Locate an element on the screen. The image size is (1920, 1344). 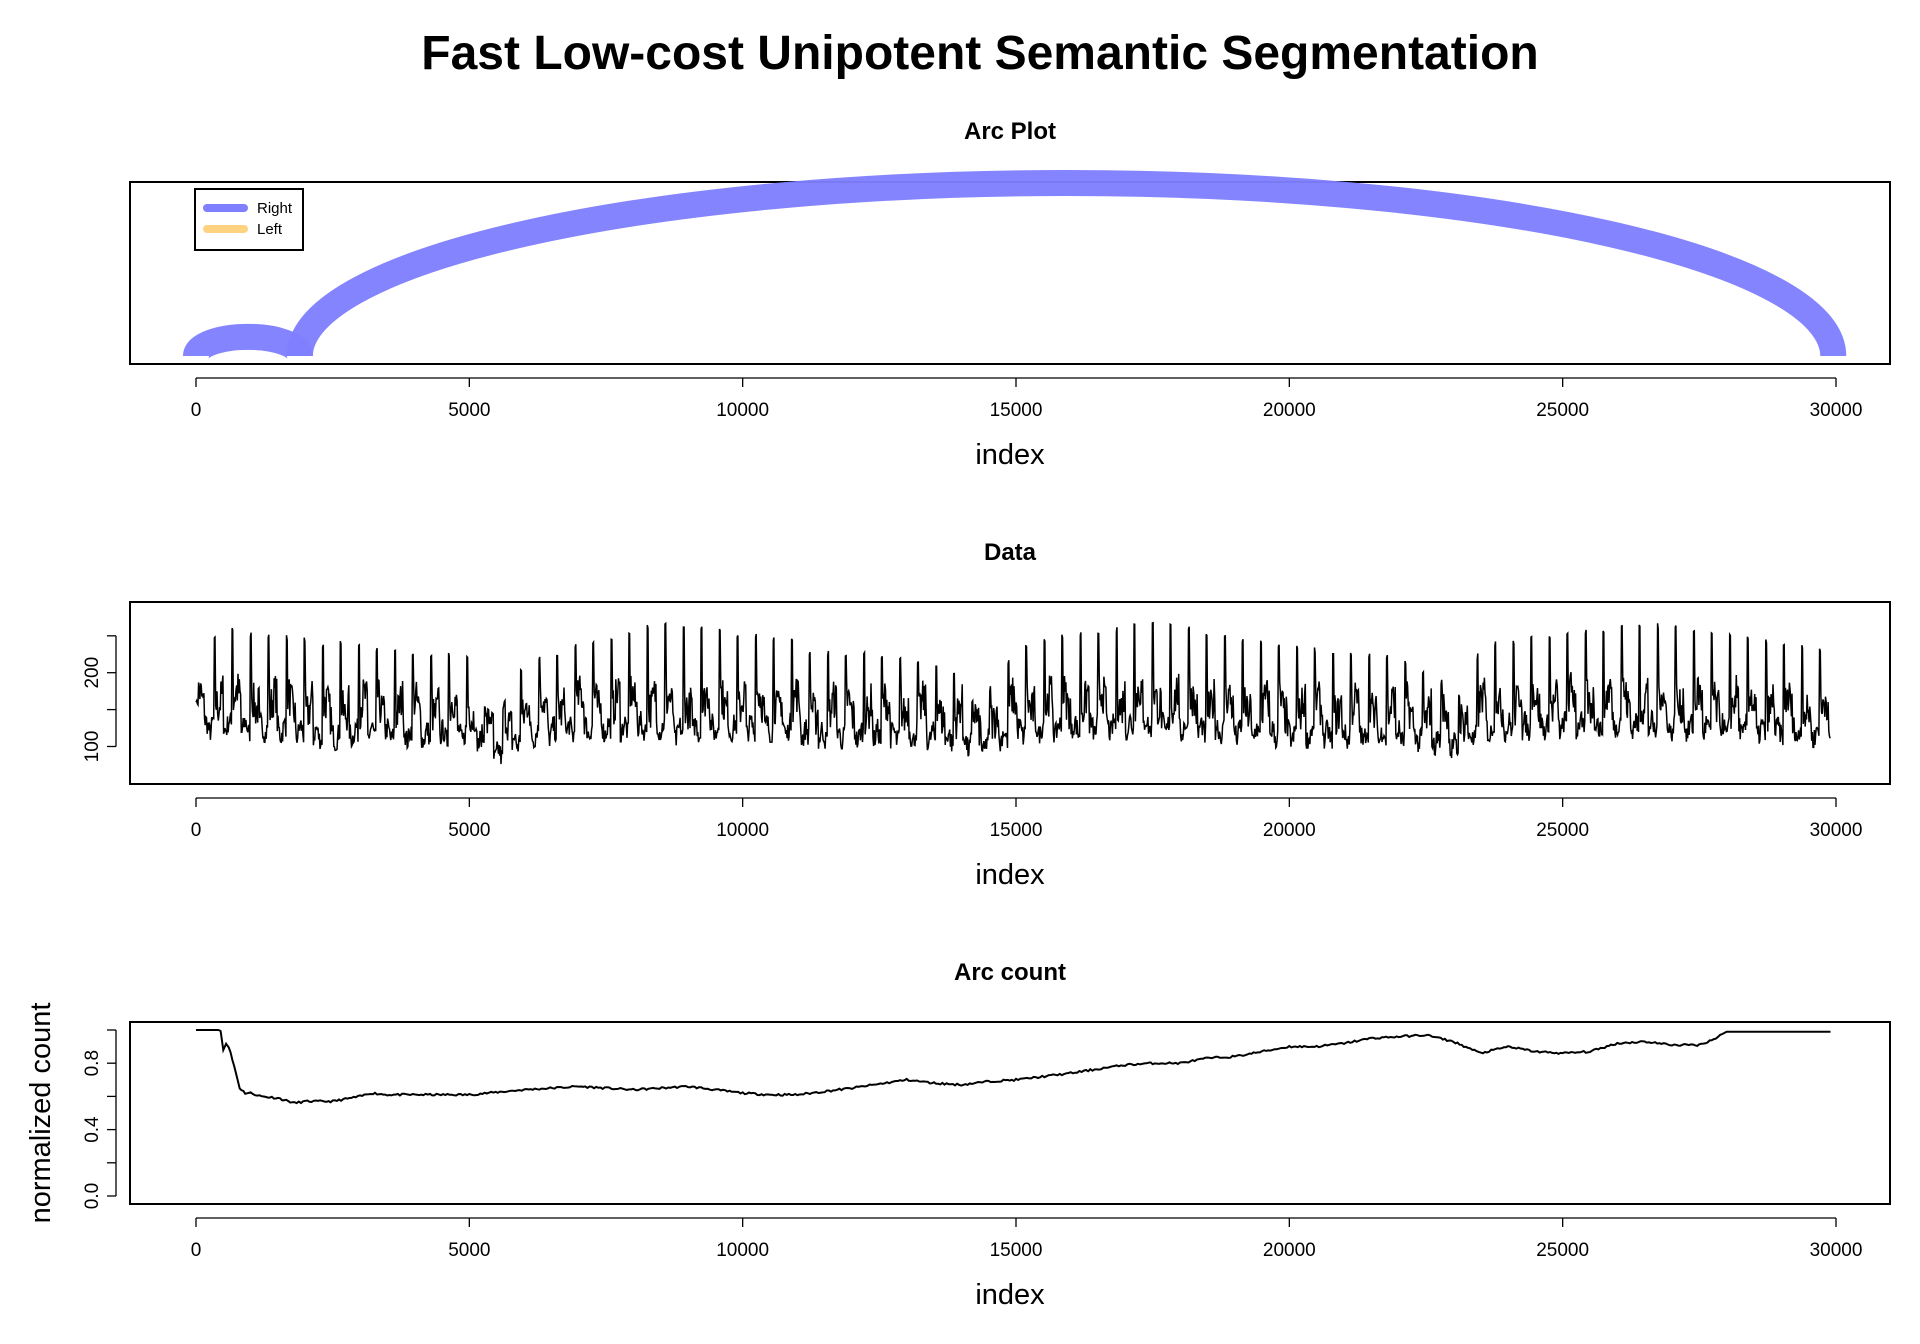
y-tick-label: 200 is located at coordinates (92, 673).